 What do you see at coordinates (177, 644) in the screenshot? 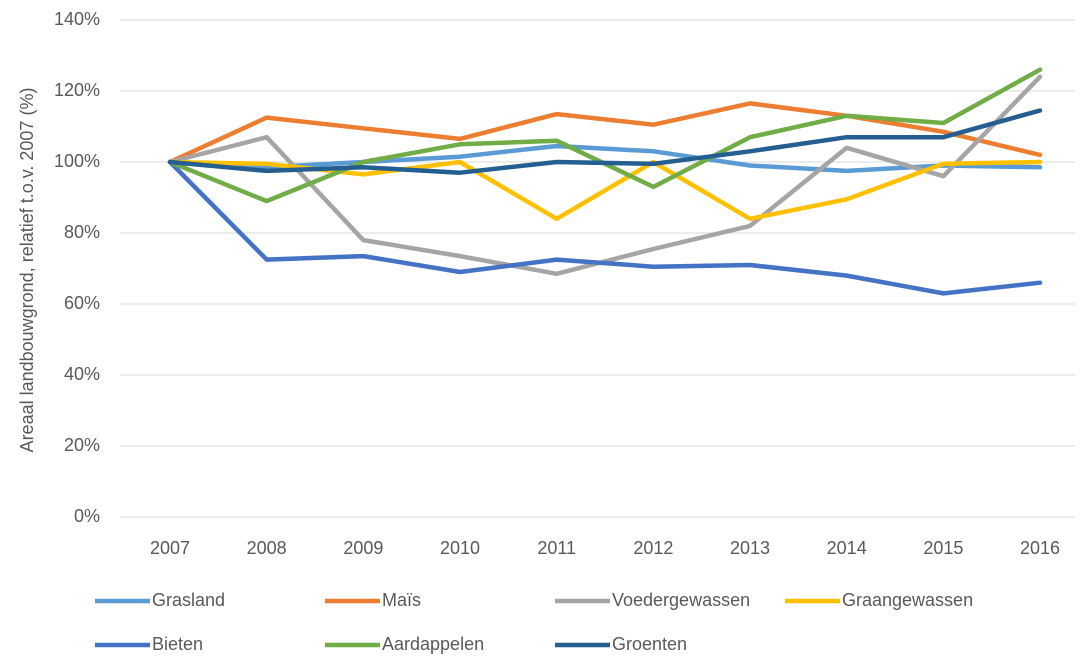
I see `legend-label: Bieten` at bounding box center [177, 644].